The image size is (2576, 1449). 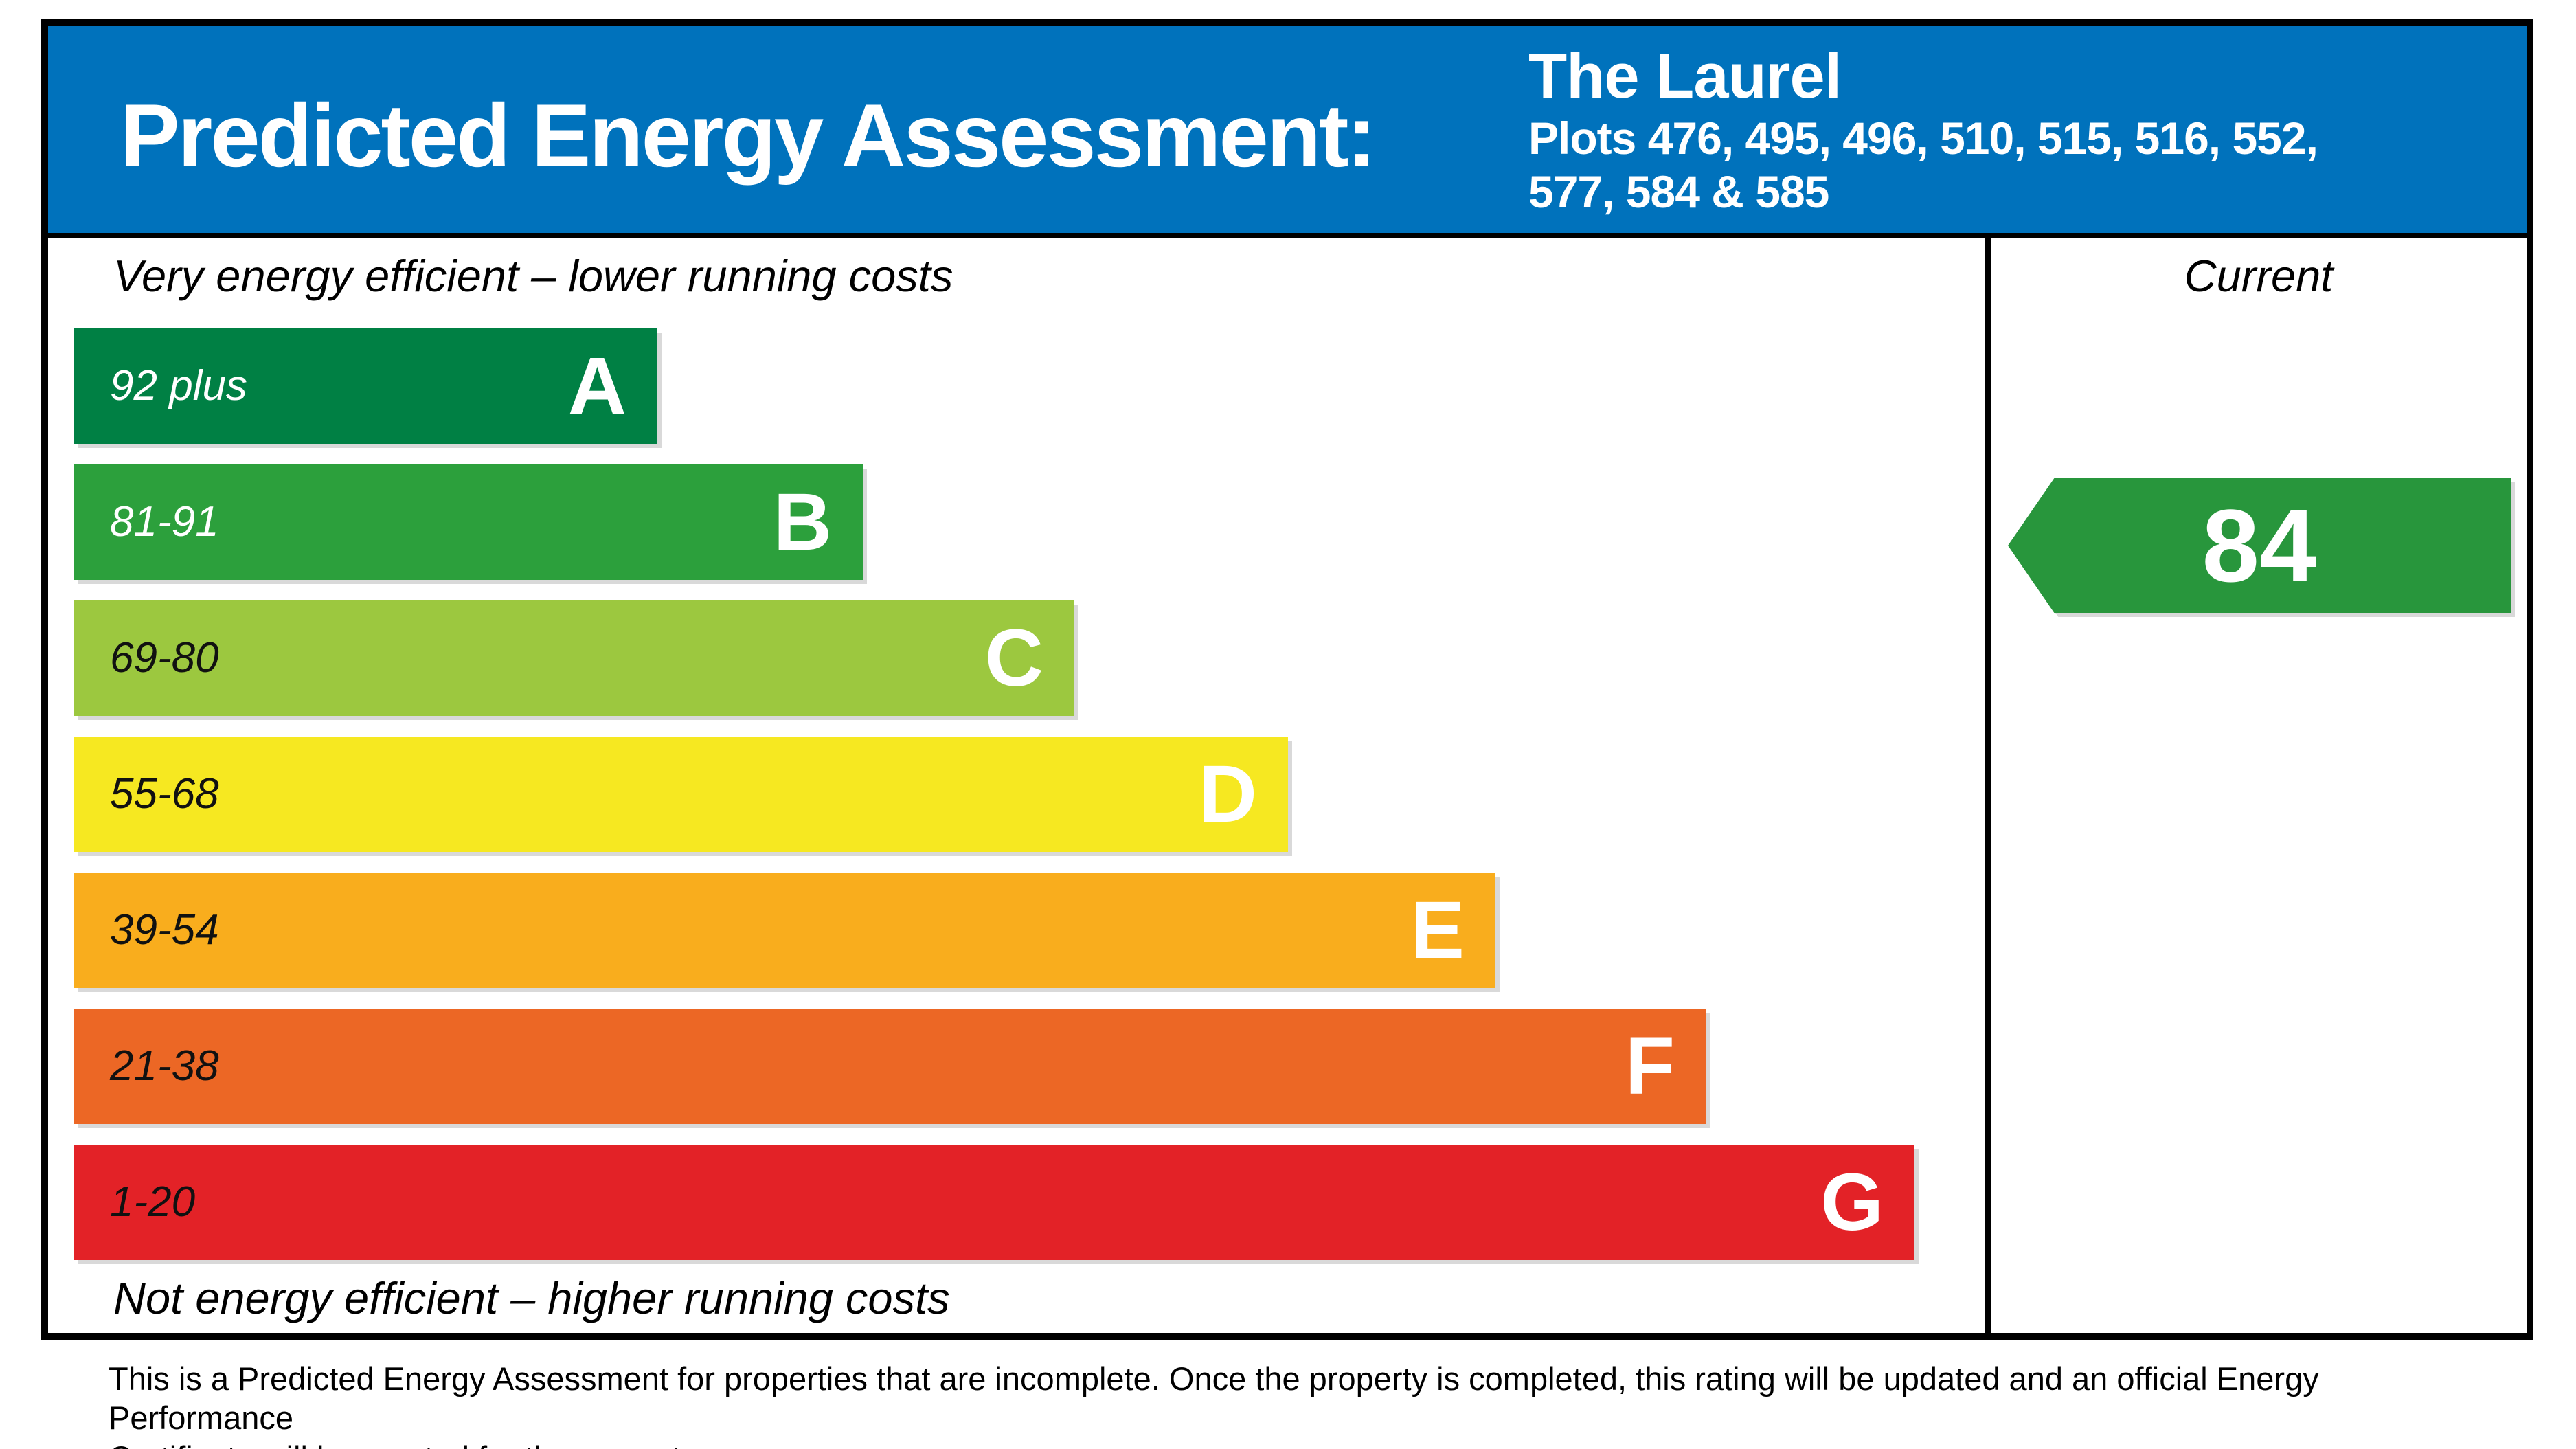 What do you see at coordinates (164, 522) in the screenshot?
I see `band-range-label: 81-91` at bounding box center [164, 522].